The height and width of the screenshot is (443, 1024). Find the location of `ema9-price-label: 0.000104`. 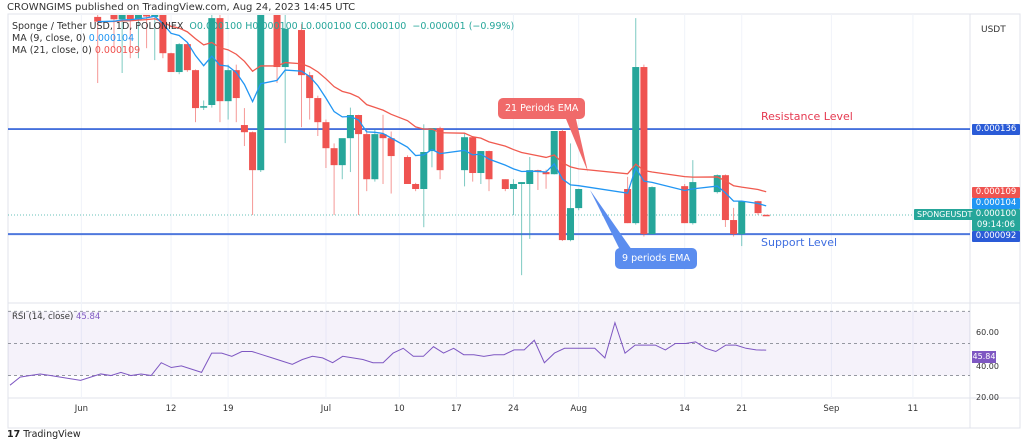

ema9-price-label: 0.000104 is located at coordinates (996, 203).